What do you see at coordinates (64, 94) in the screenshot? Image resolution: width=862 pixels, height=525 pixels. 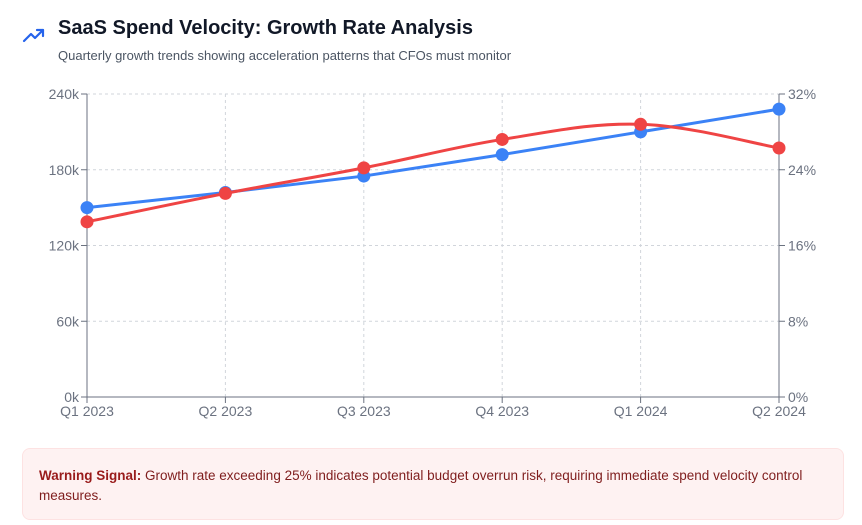 I see `left-axis-tick-label: 240k` at bounding box center [64, 94].